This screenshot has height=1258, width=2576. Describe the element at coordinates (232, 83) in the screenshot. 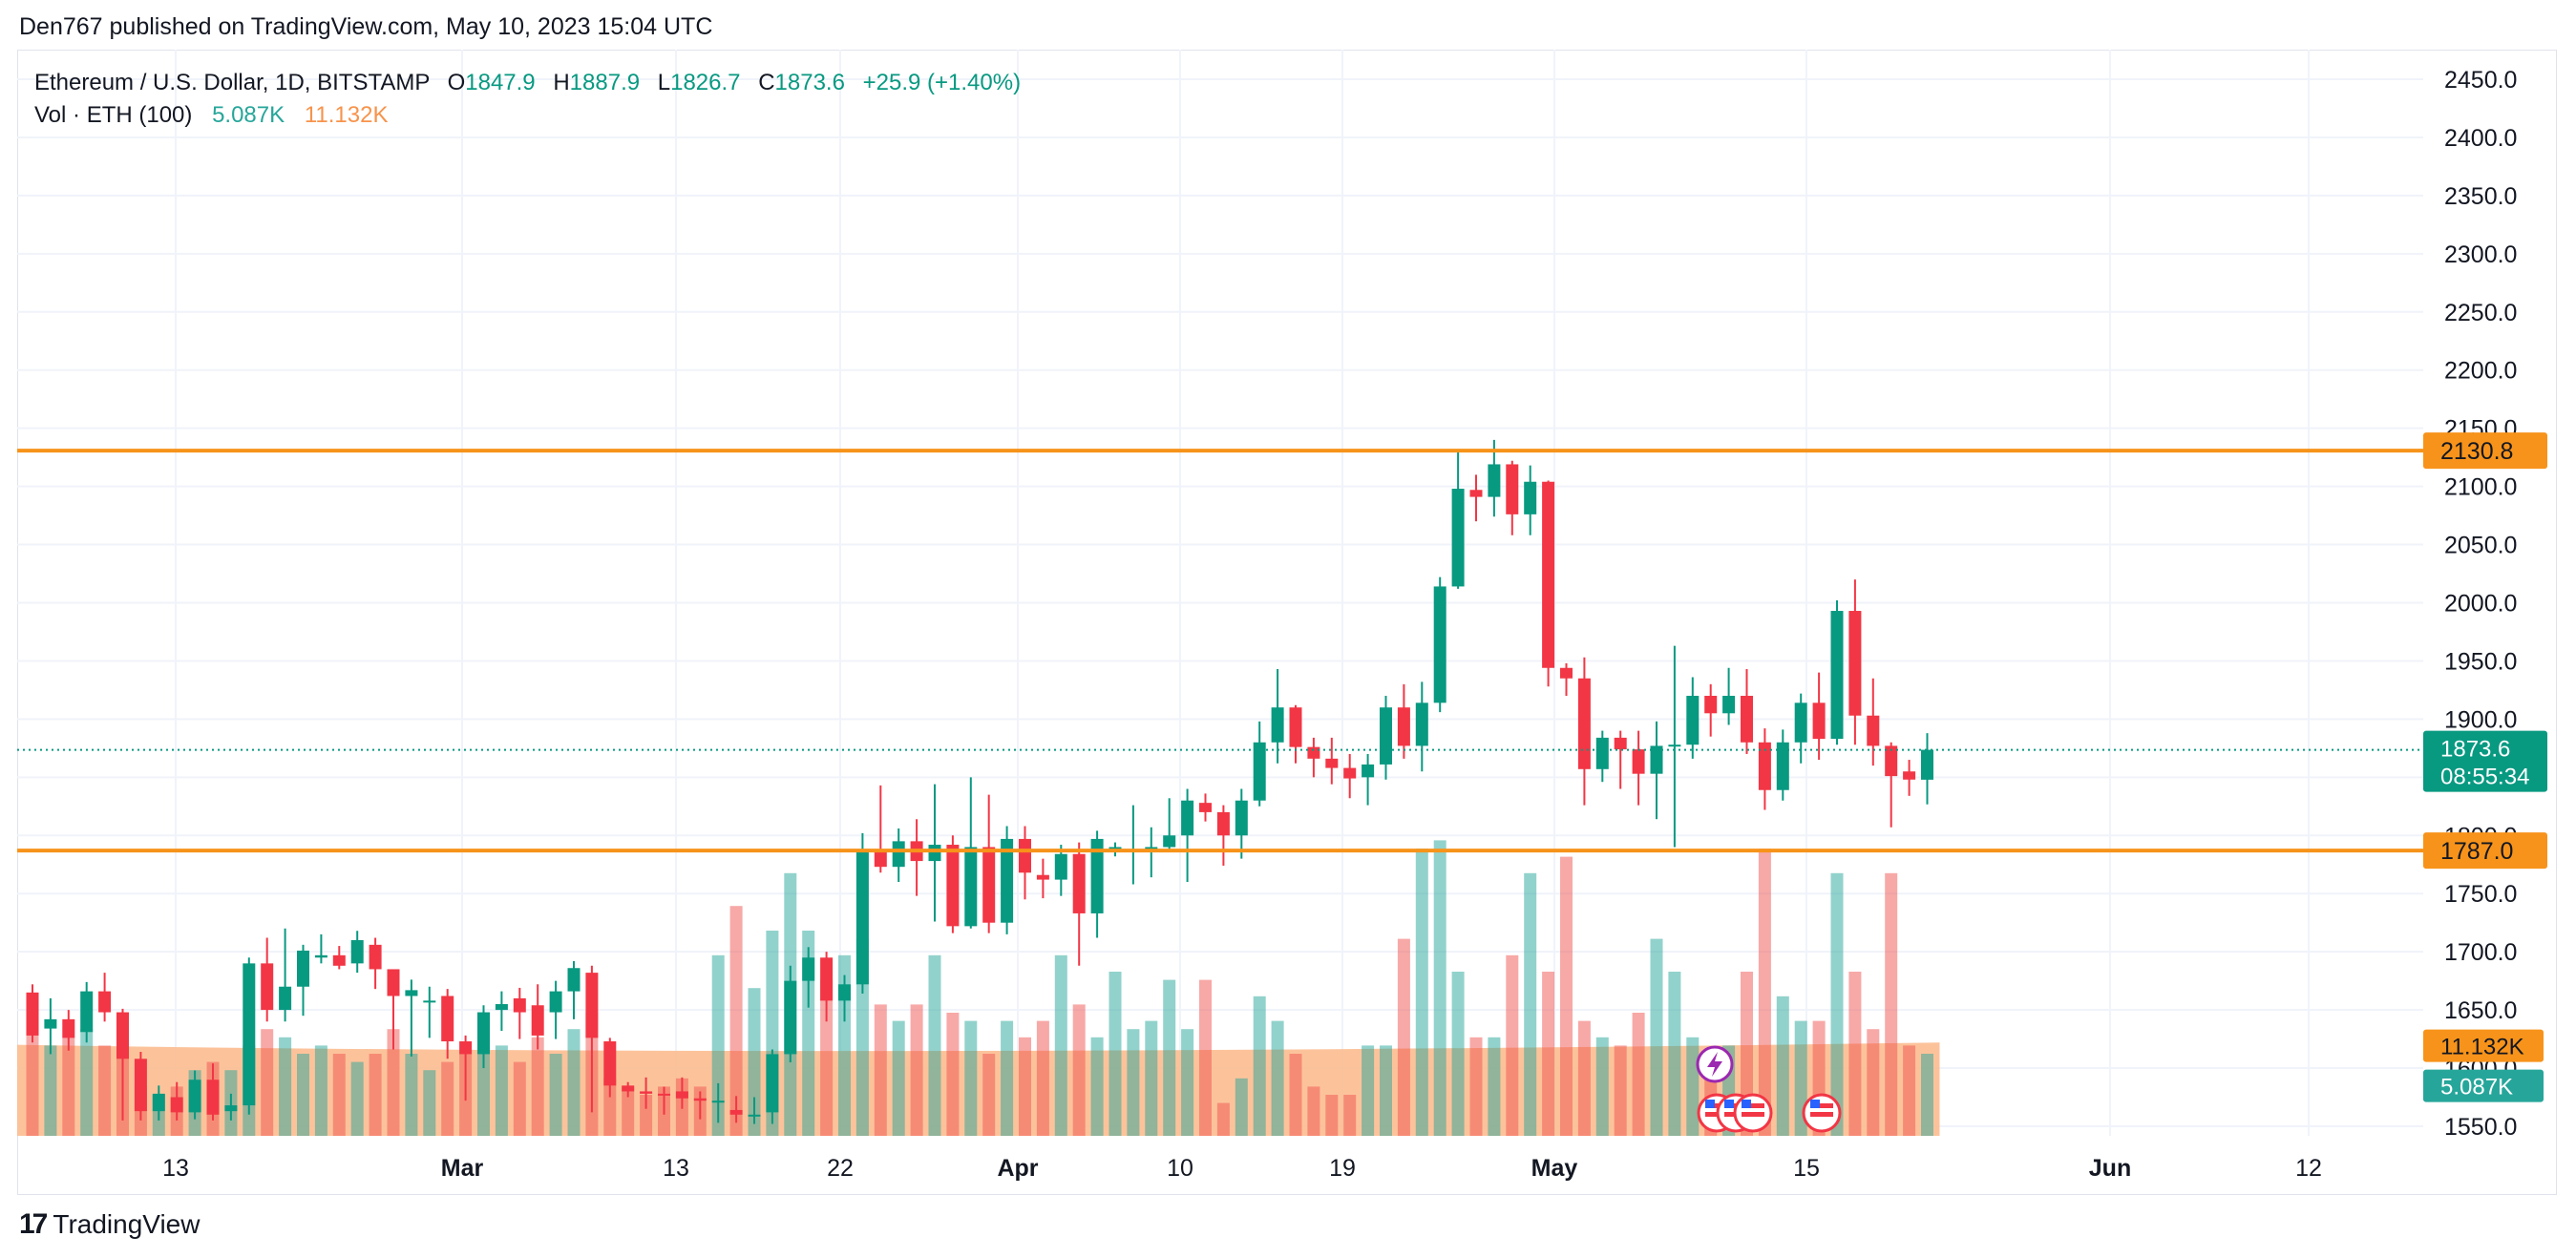

I see `symbol-title: Ethereum / U.S. Dollar, 1D, BITSTAMP` at that location.